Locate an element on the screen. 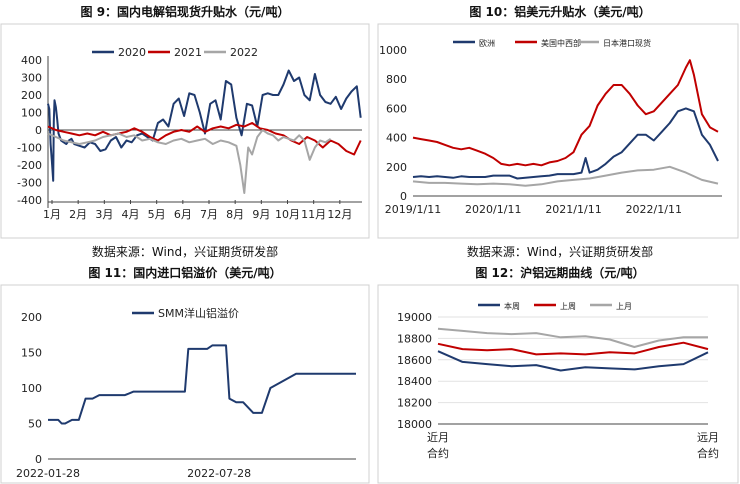 Image resolution: width=740 pixels, height=484 pixels. x-tick-label-tl: 11月 is located at coordinates (313, 214).